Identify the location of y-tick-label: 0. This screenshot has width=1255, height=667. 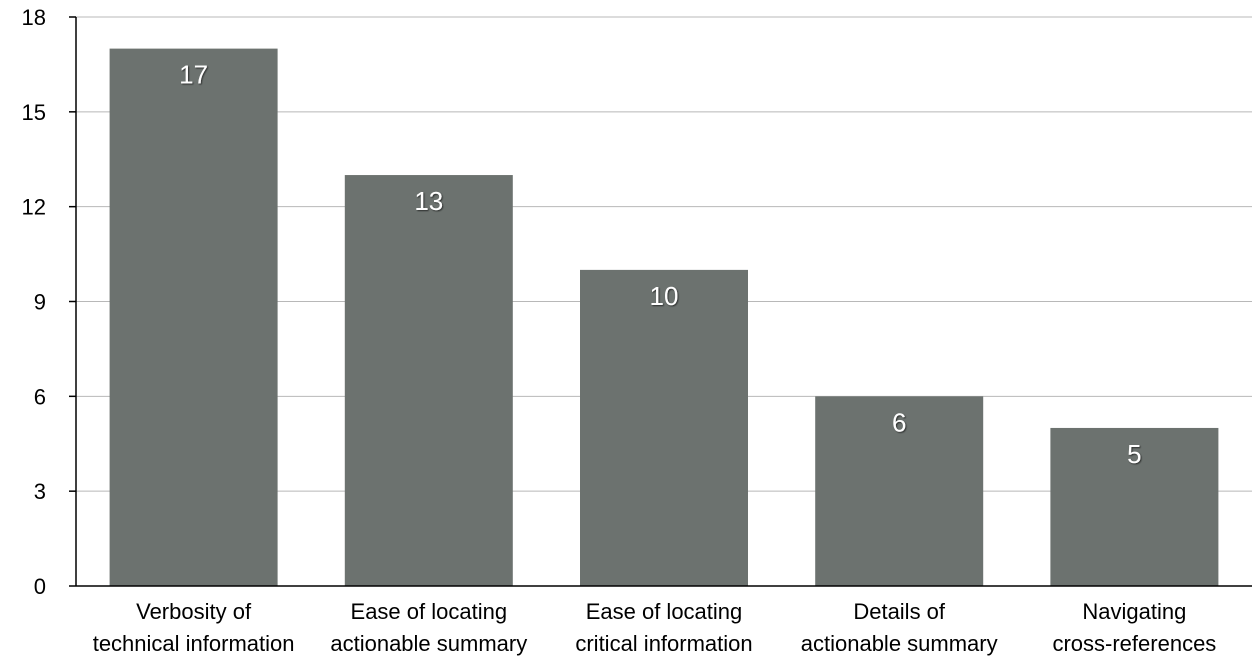
(40, 586).